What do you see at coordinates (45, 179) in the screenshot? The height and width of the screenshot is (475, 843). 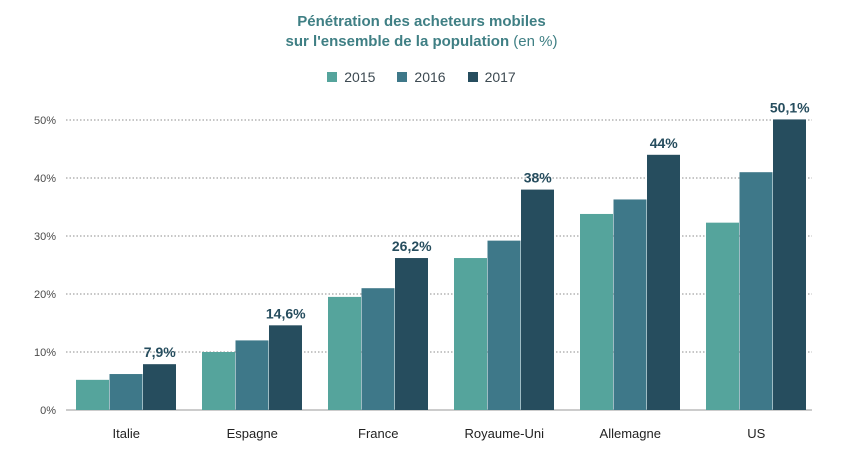 I see `y-tick-label-40: 40%` at bounding box center [45, 179].